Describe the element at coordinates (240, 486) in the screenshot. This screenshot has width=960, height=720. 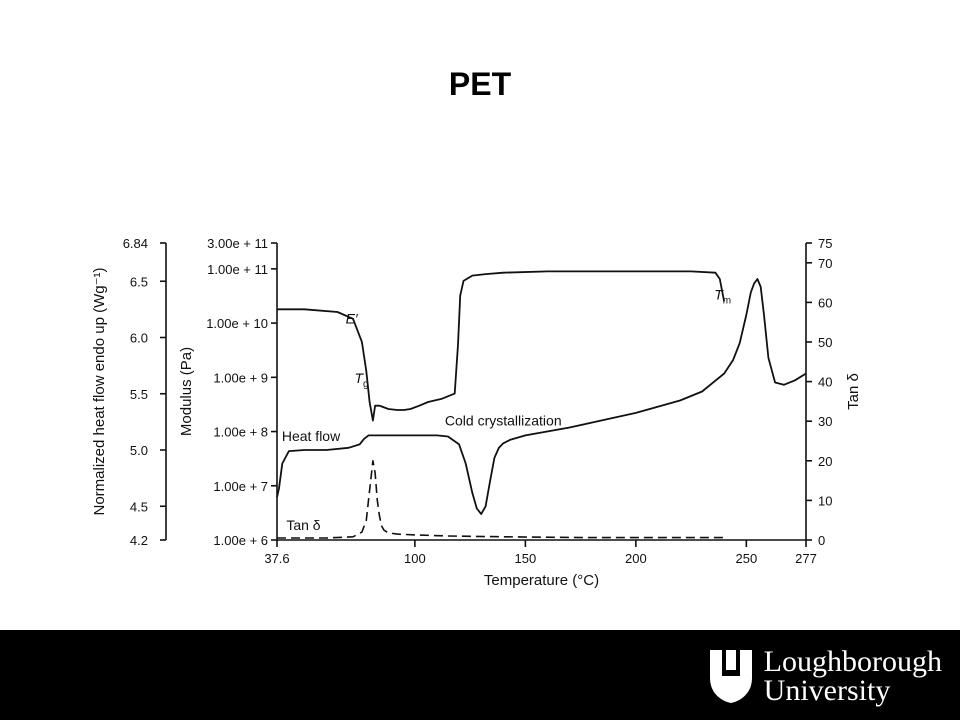
I see `inner-y-tick-label: 1.00e + 7` at that location.